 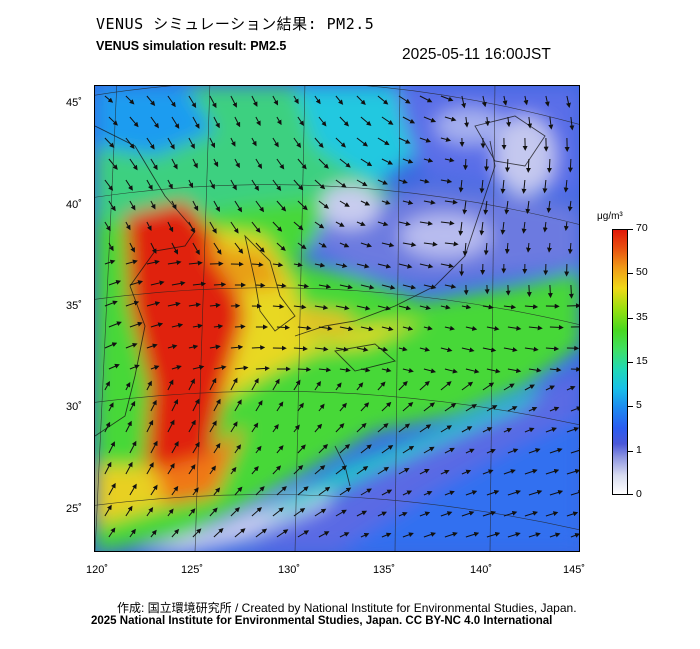 I want to click on lon-label-125: 125˚, so click(x=192, y=570).